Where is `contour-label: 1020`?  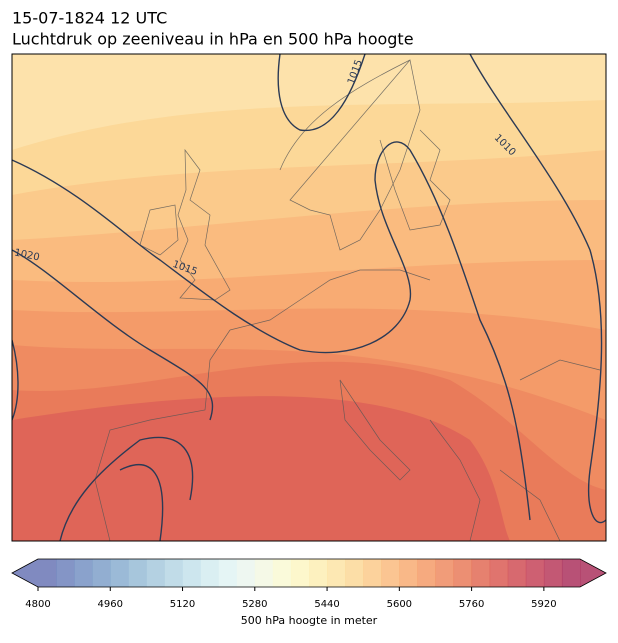
contour-label: 1020 is located at coordinates (26, 255).